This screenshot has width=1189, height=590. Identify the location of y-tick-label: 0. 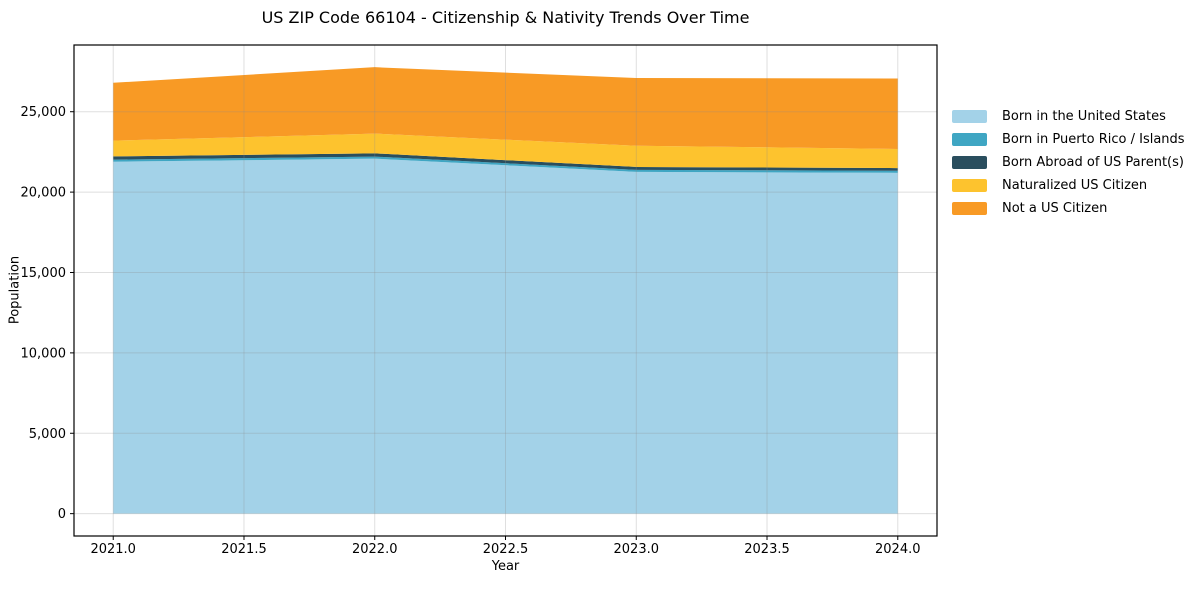
(62, 514).